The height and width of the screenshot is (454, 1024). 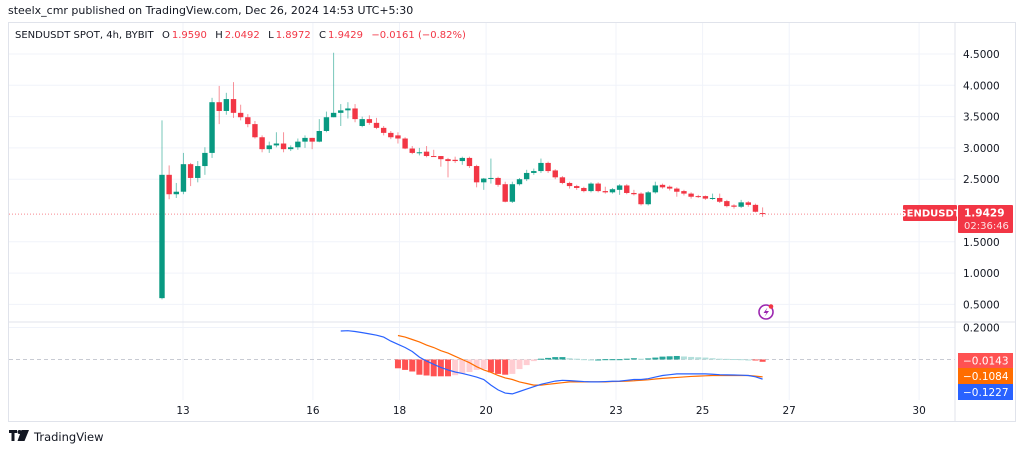 What do you see at coordinates (986, 226) in the screenshot?
I see `bar-countdown: 02:36:46` at bounding box center [986, 226].